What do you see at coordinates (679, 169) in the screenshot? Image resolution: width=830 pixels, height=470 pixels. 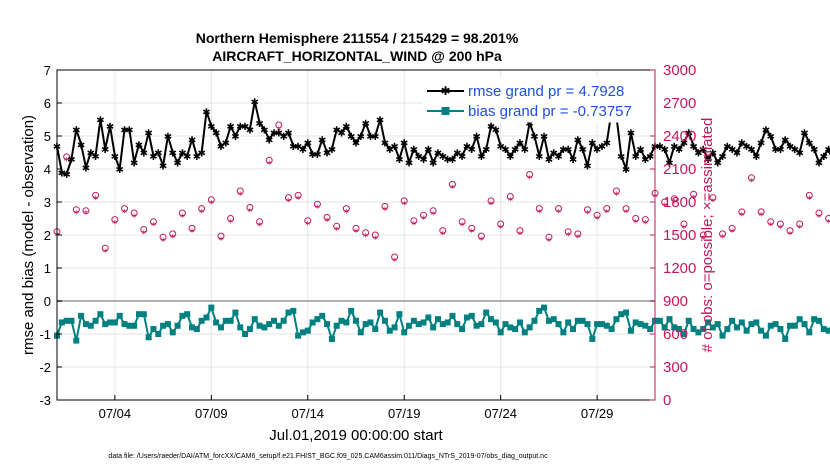 I see `tick-label-right: 2100` at bounding box center [679, 169].